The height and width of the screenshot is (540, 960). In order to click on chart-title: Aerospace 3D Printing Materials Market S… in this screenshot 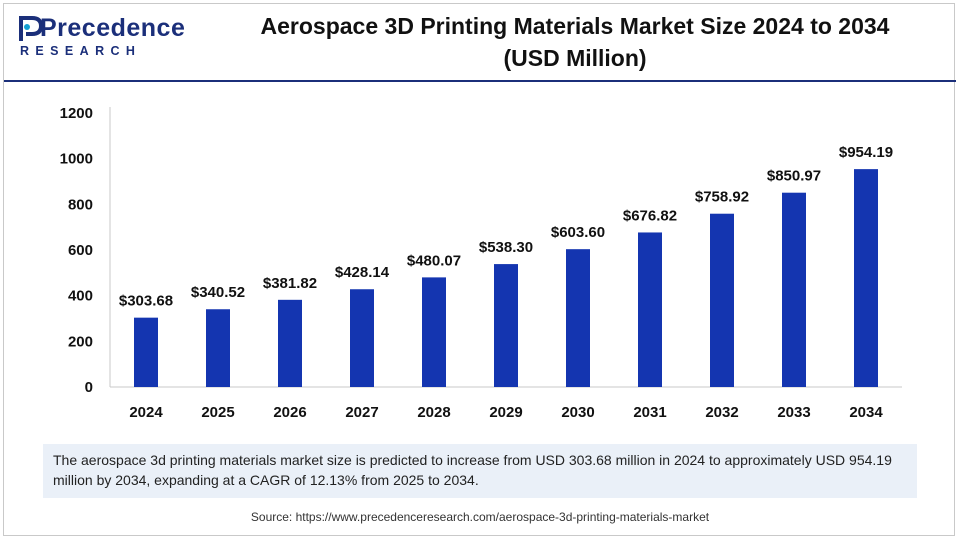, I will do `click(575, 42)`.